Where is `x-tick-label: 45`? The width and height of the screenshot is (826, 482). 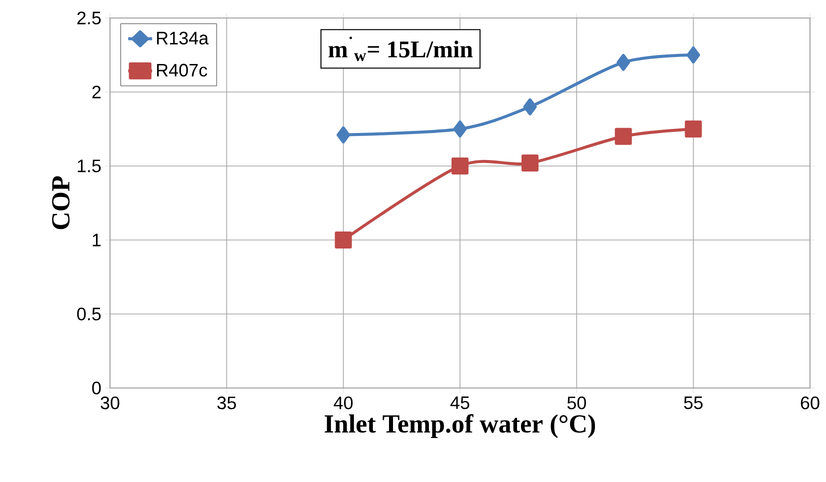
x-tick-label: 45 is located at coordinates (460, 403).